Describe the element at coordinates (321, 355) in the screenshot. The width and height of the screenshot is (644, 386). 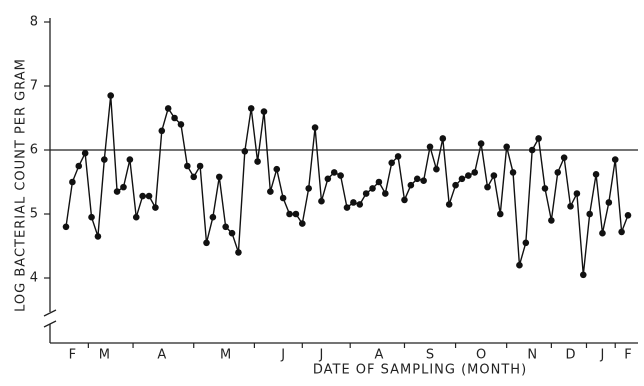
I see `x-tick-label: J` at that location.